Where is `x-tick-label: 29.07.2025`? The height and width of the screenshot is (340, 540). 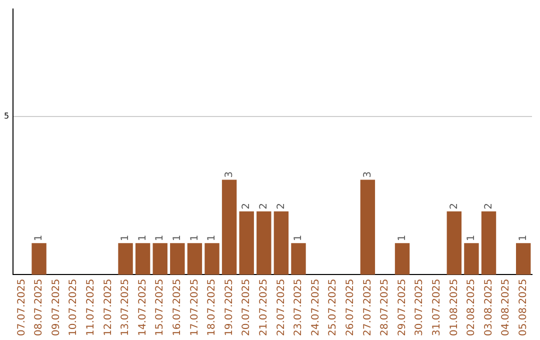
x-tick-label: 29.07.2025 is located at coordinates (402, 307).